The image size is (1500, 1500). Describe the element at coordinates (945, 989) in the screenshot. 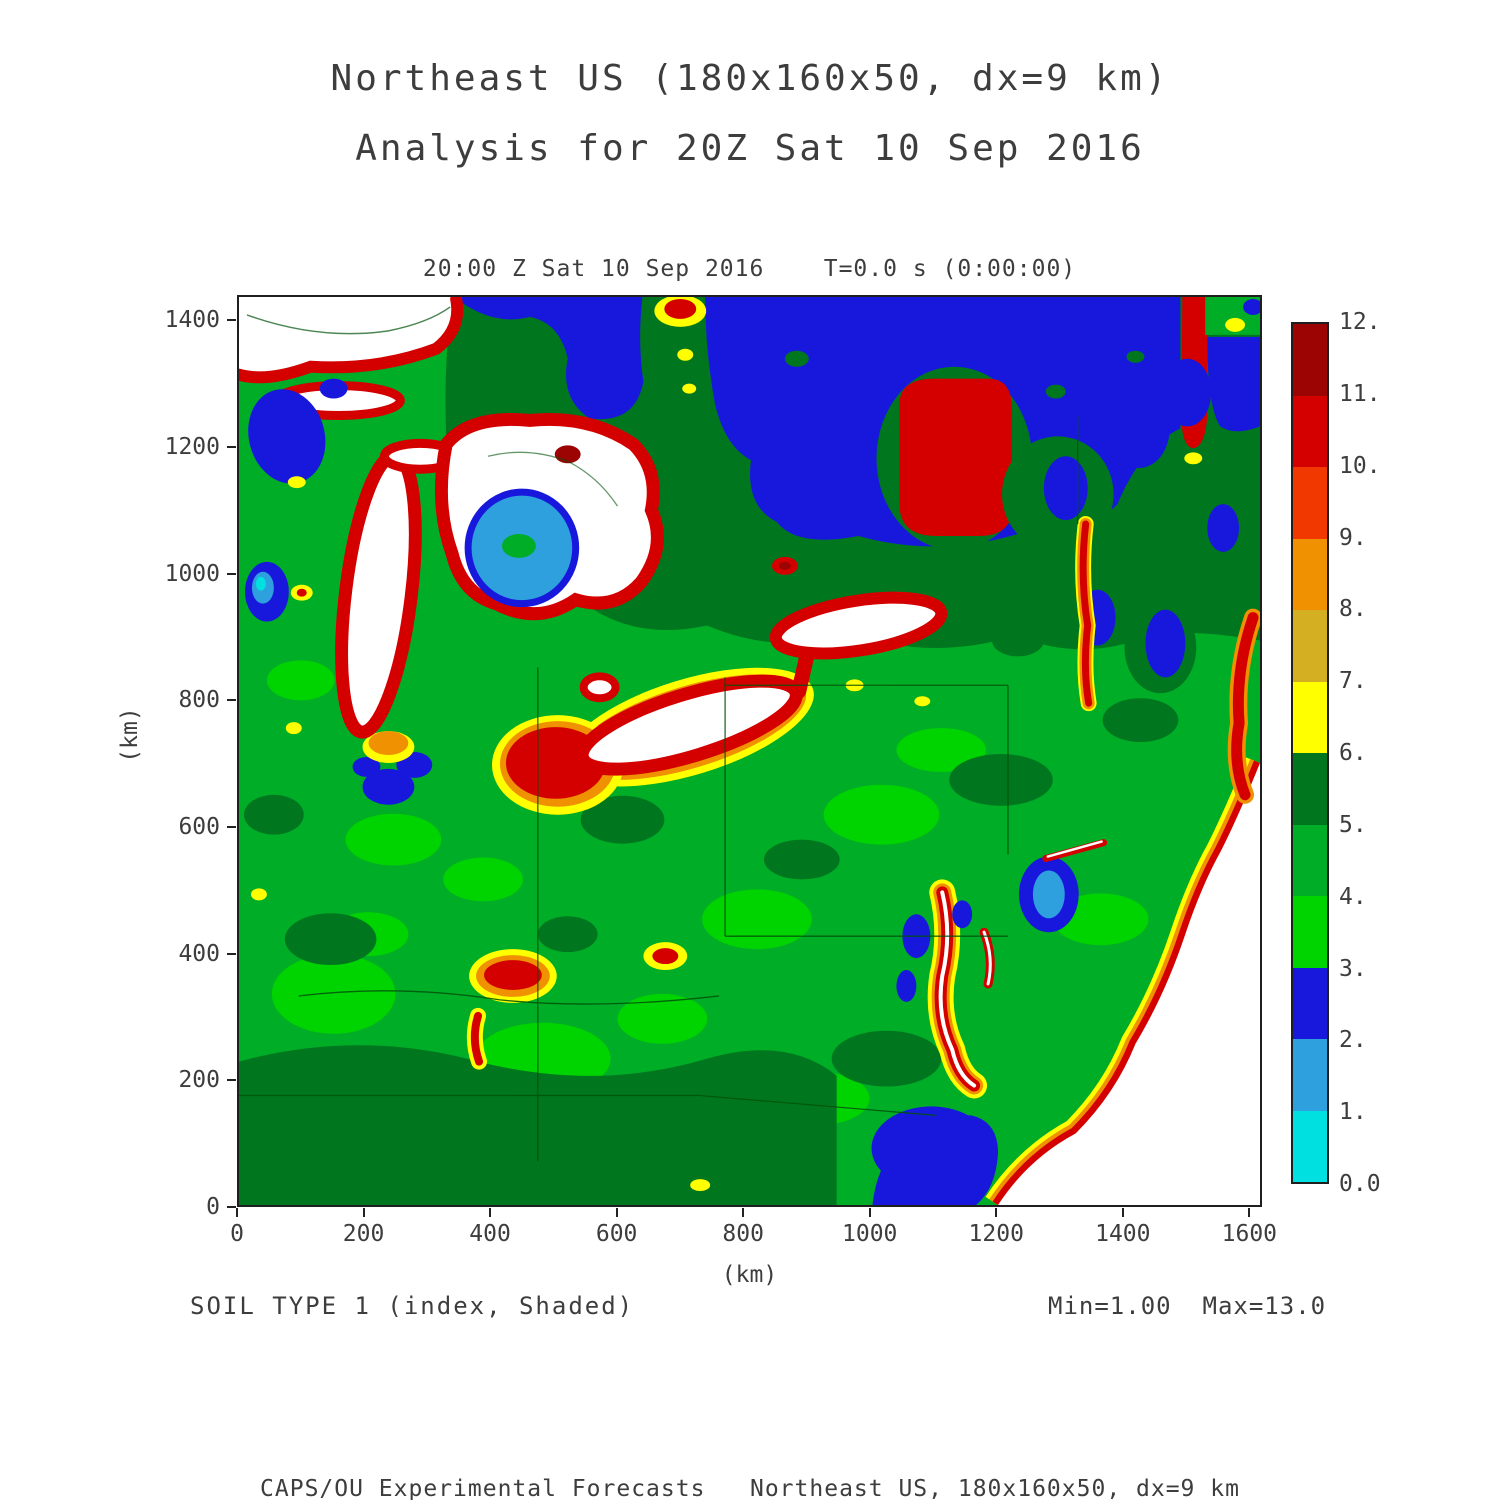

I see `chesapeake-bay` at that location.